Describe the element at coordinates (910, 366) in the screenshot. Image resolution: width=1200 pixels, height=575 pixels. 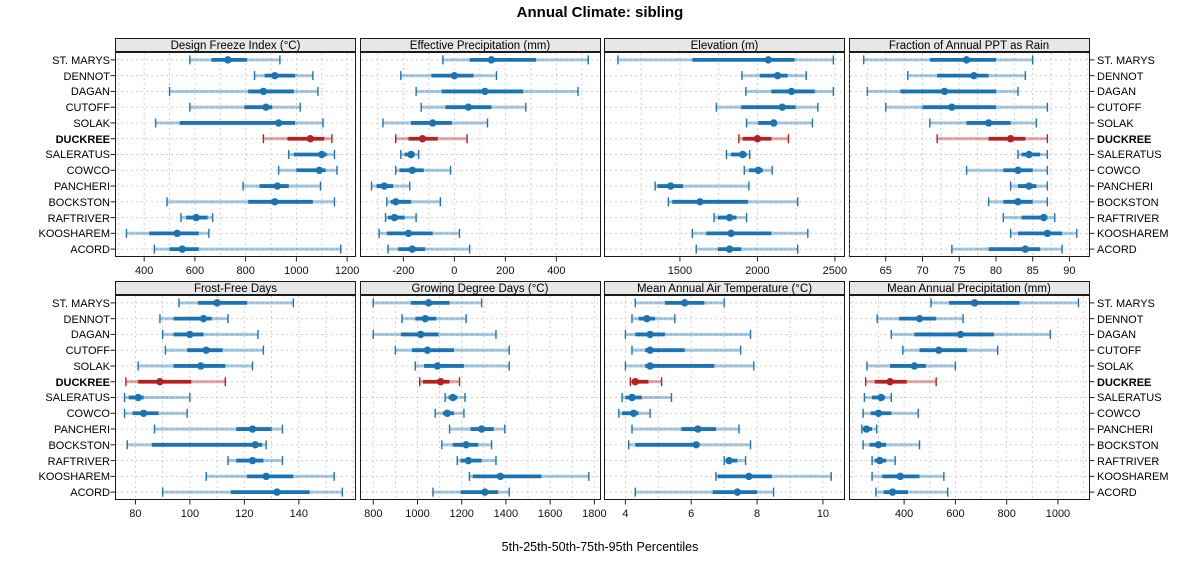
I see `interval-mean-annual-precipitation-mm-solak` at that location.